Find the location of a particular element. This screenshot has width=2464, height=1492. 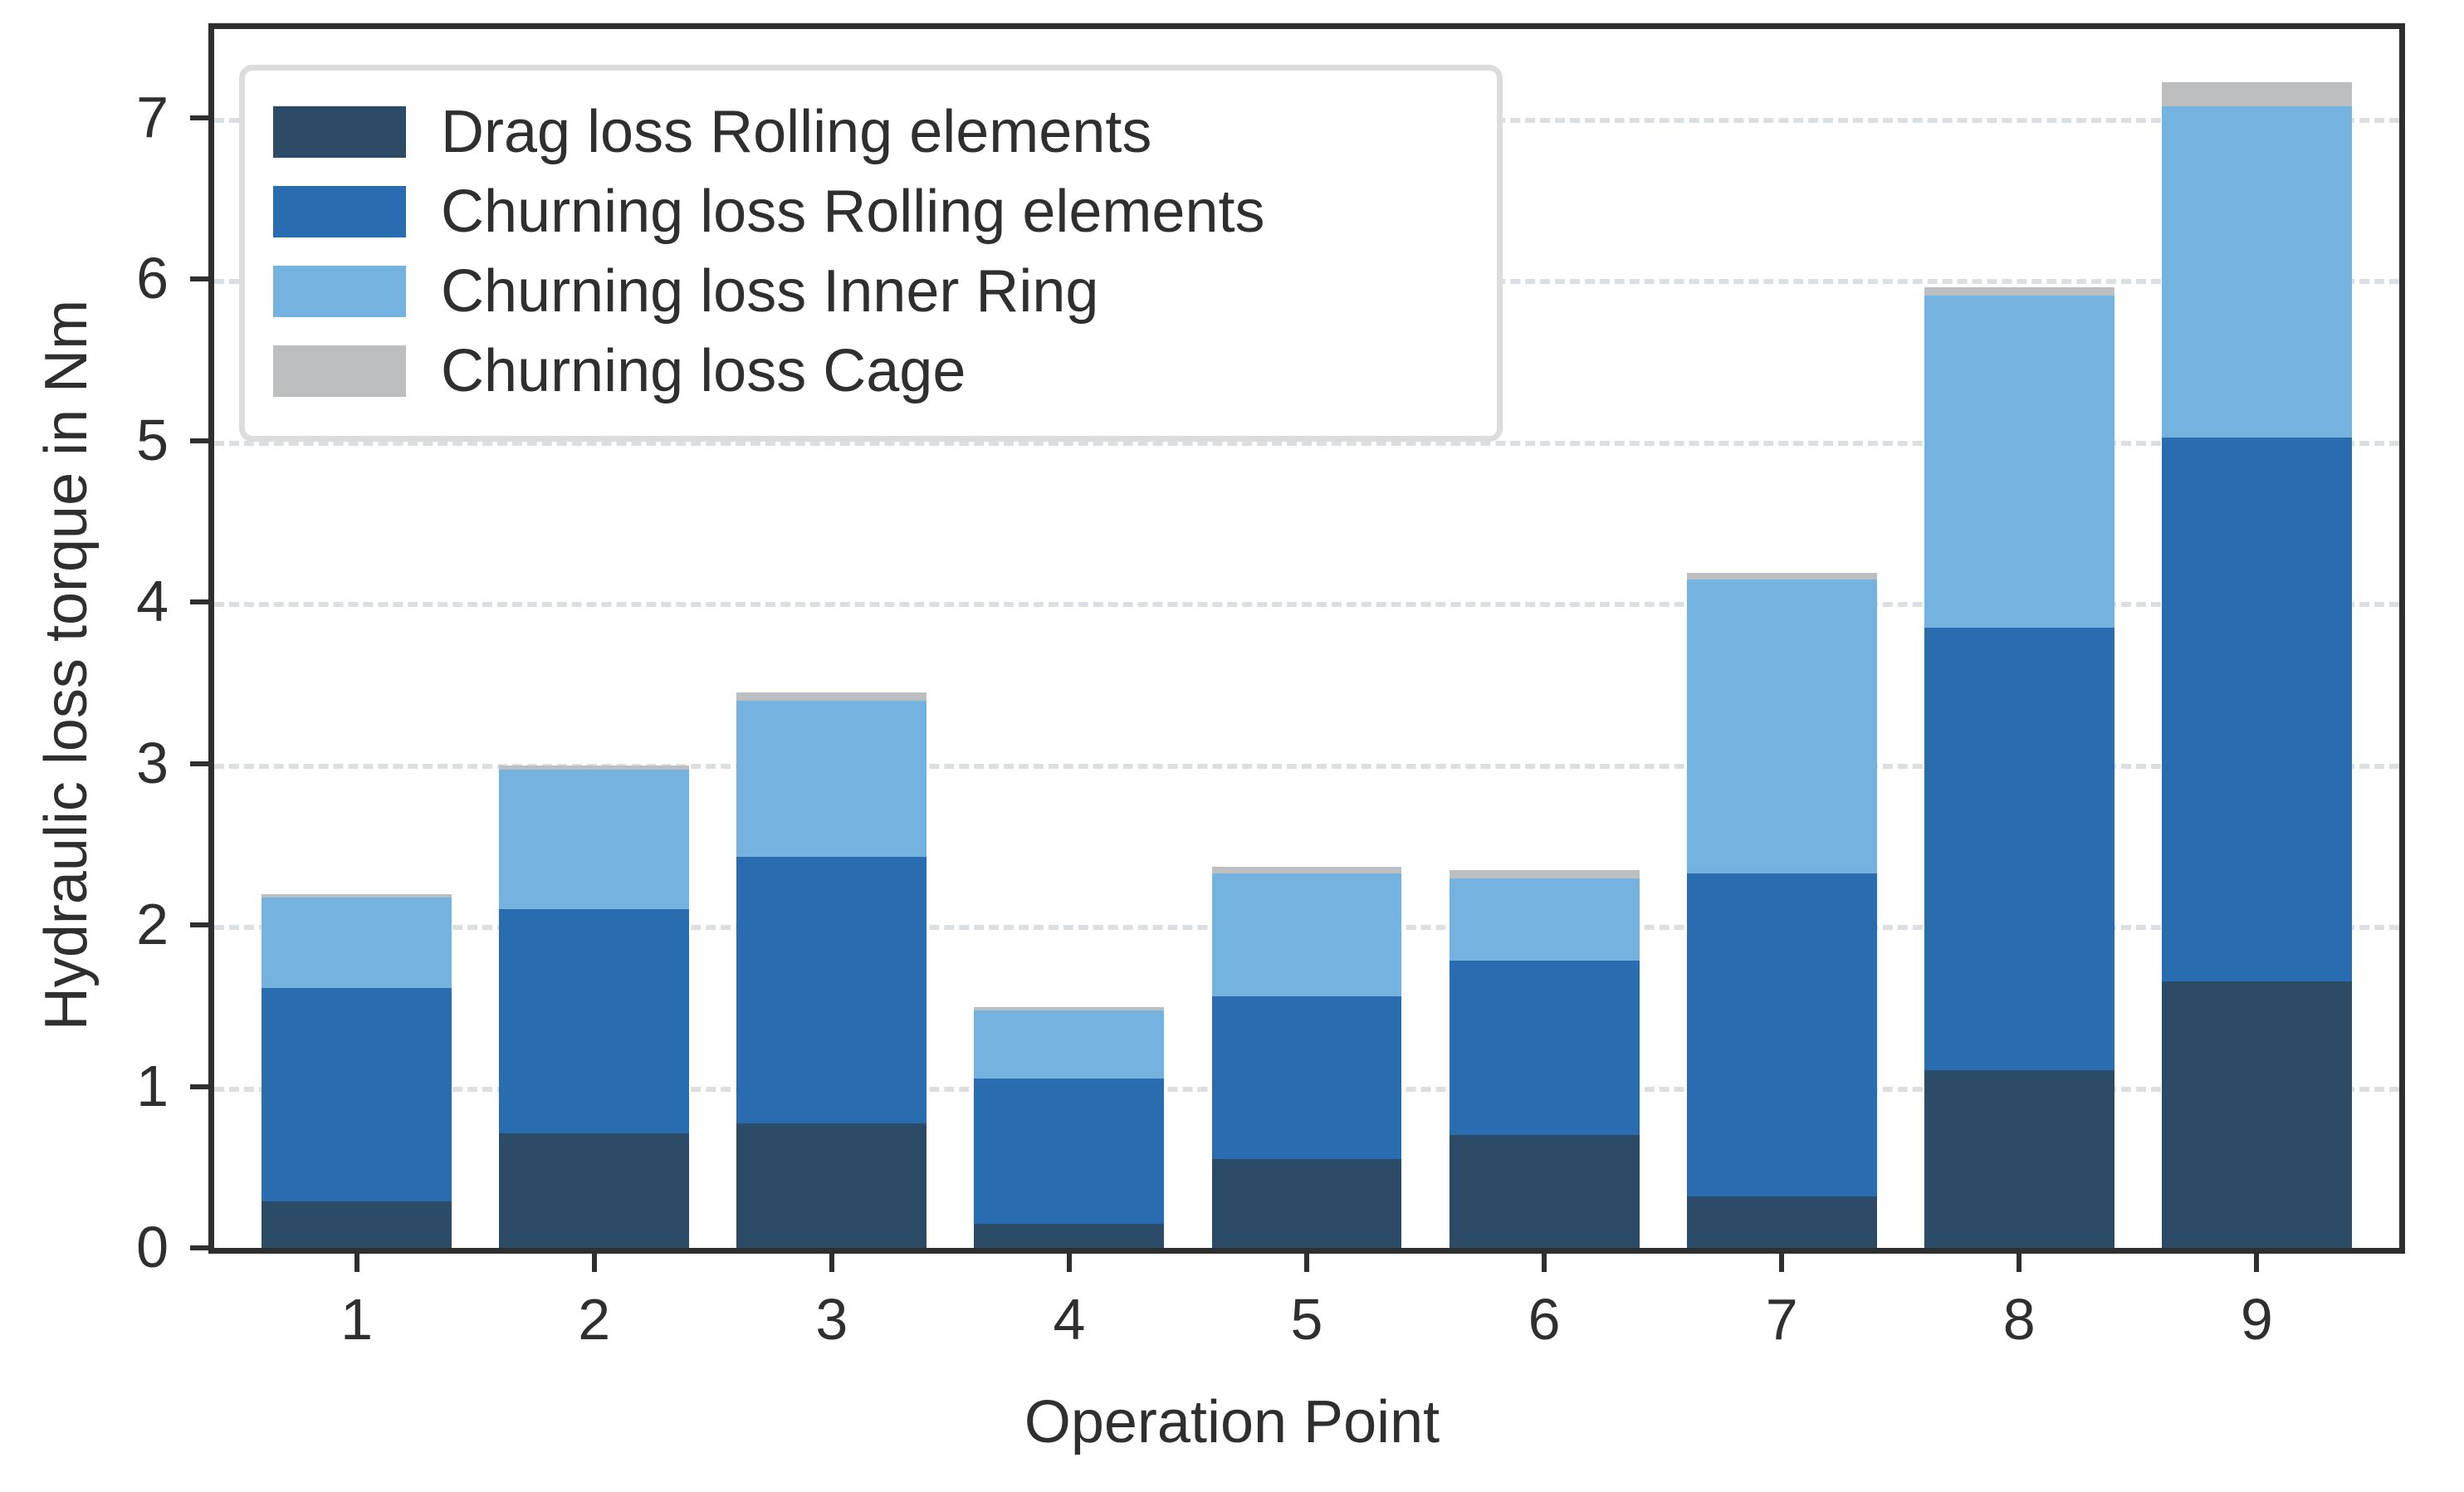

bar-segment-op2-s0 is located at coordinates (594, 1190).